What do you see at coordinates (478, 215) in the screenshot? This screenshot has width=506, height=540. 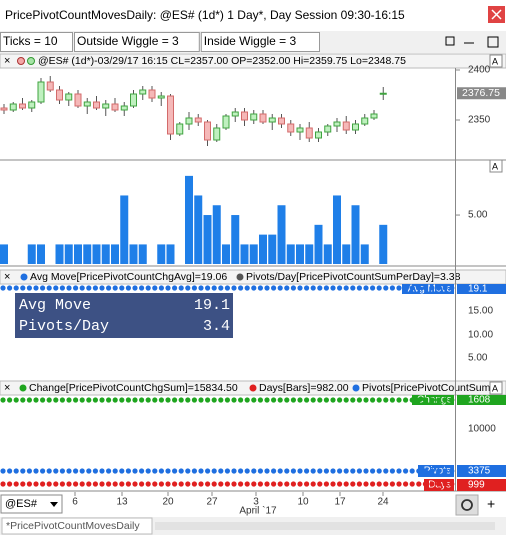 I see `y-tick-label: 5.00` at bounding box center [478, 215].